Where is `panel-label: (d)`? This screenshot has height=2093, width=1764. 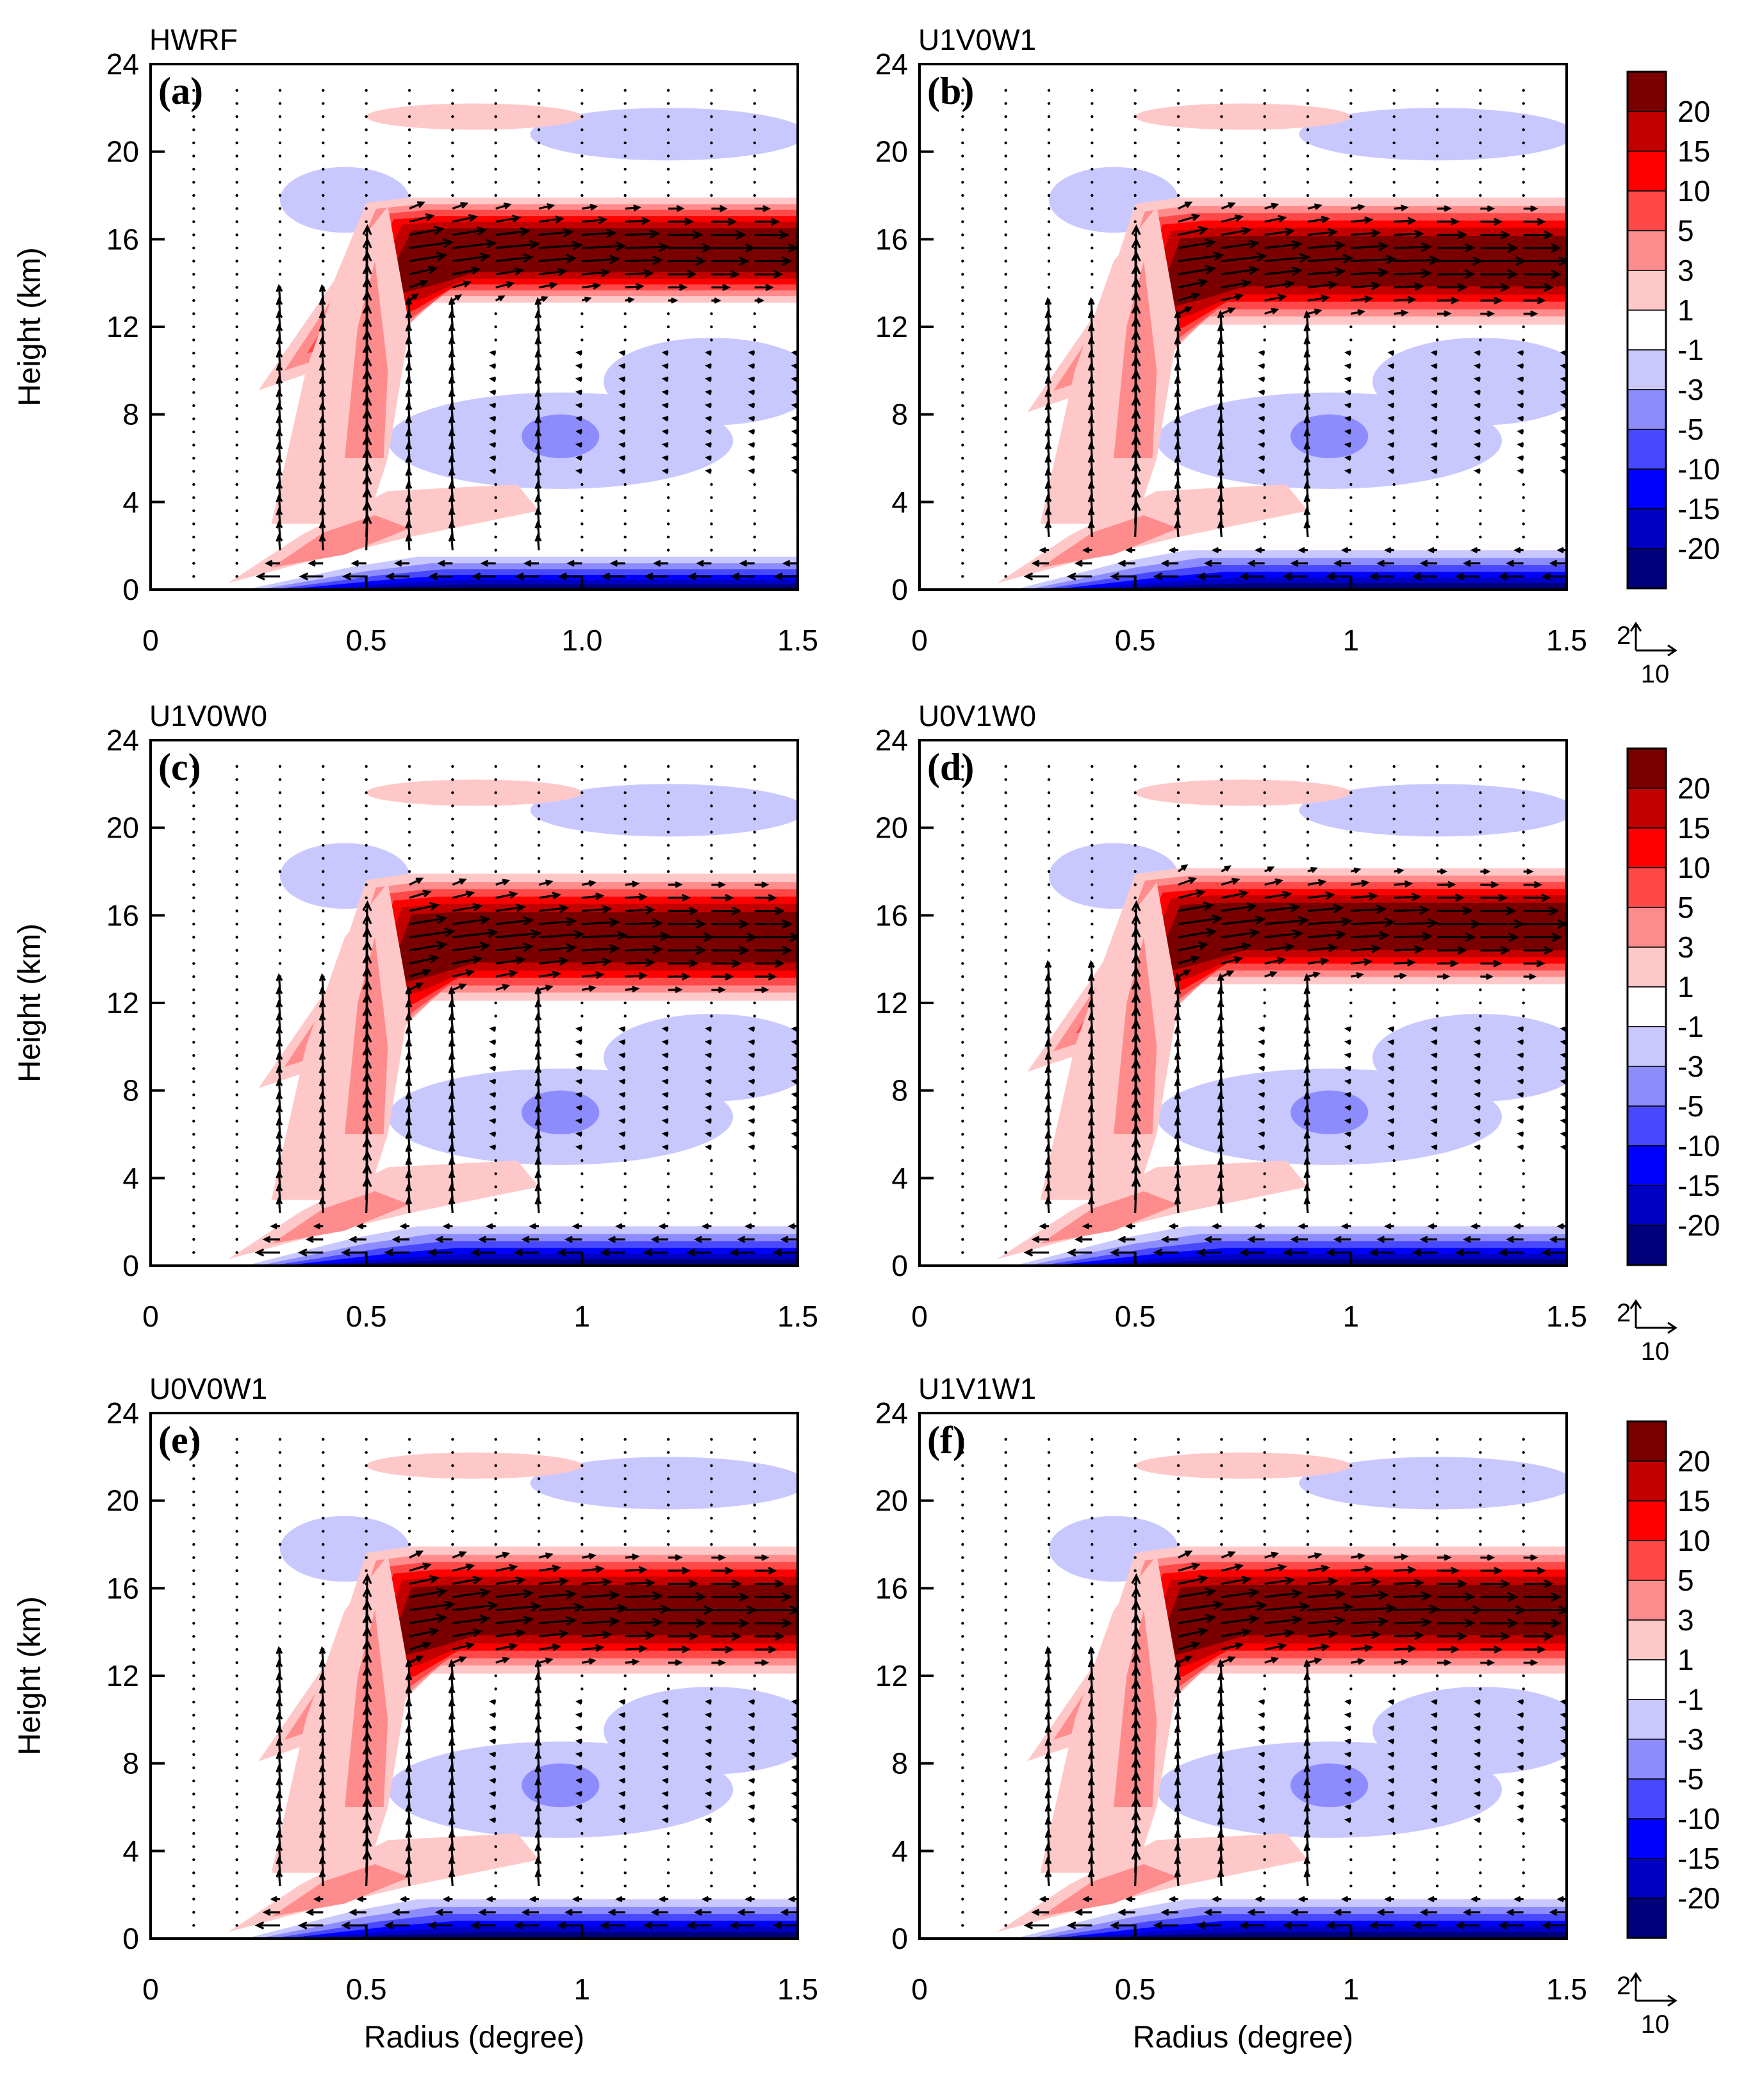
panel-label: (d) is located at coordinates (951, 767).